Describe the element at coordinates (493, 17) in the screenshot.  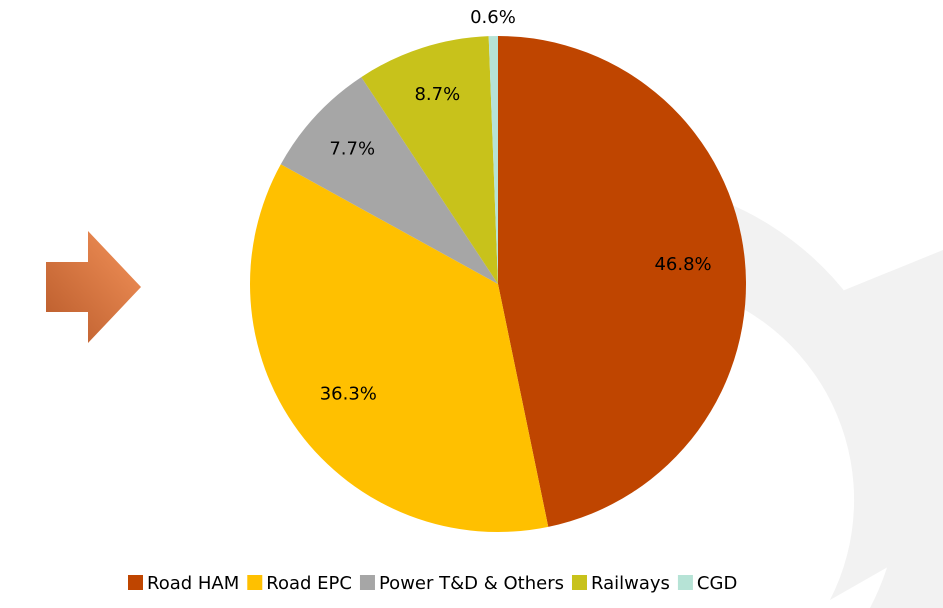
I see `data-label: 0.6%` at that location.